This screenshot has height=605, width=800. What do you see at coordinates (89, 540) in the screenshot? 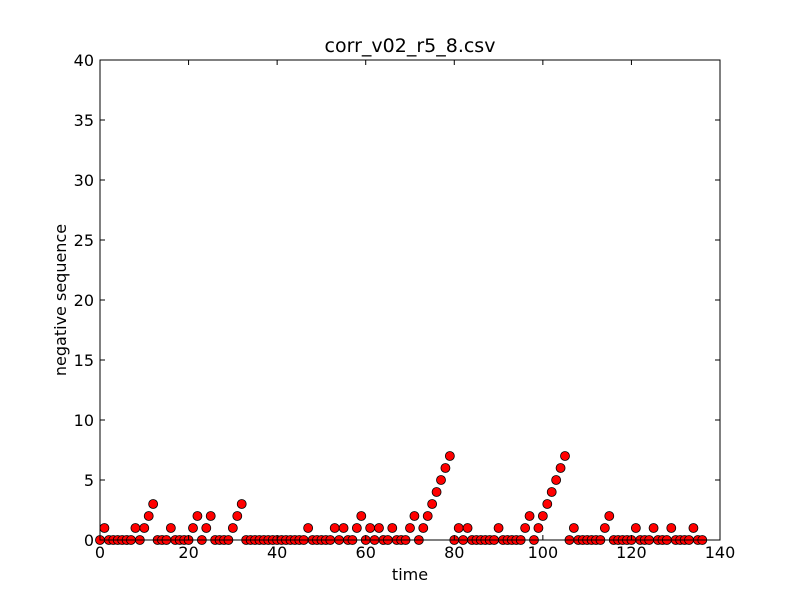
I see `y-tick-label: 0` at bounding box center [89, 540].